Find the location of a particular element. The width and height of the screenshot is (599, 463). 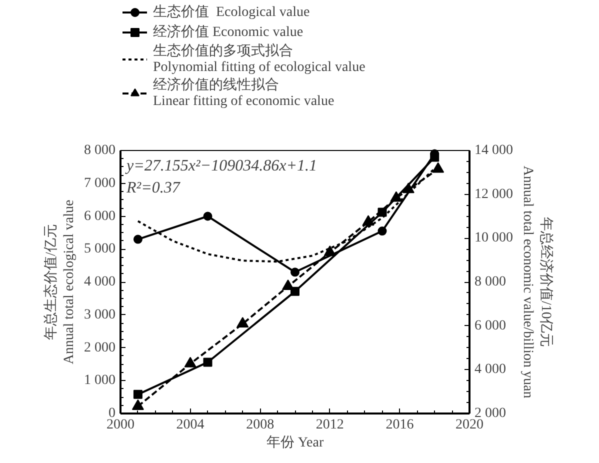

y-tick-label: 3 000 is located at coordinates (100, 314).